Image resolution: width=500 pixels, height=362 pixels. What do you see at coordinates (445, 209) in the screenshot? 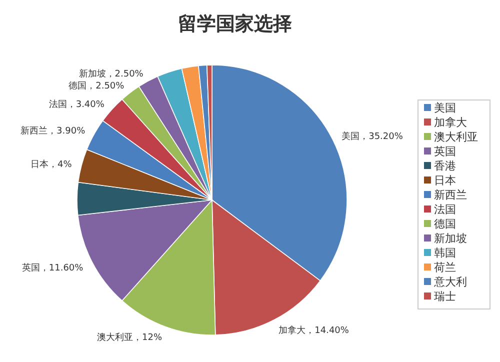
I see `legend-label: 法国` at bounding box center [445, 209].